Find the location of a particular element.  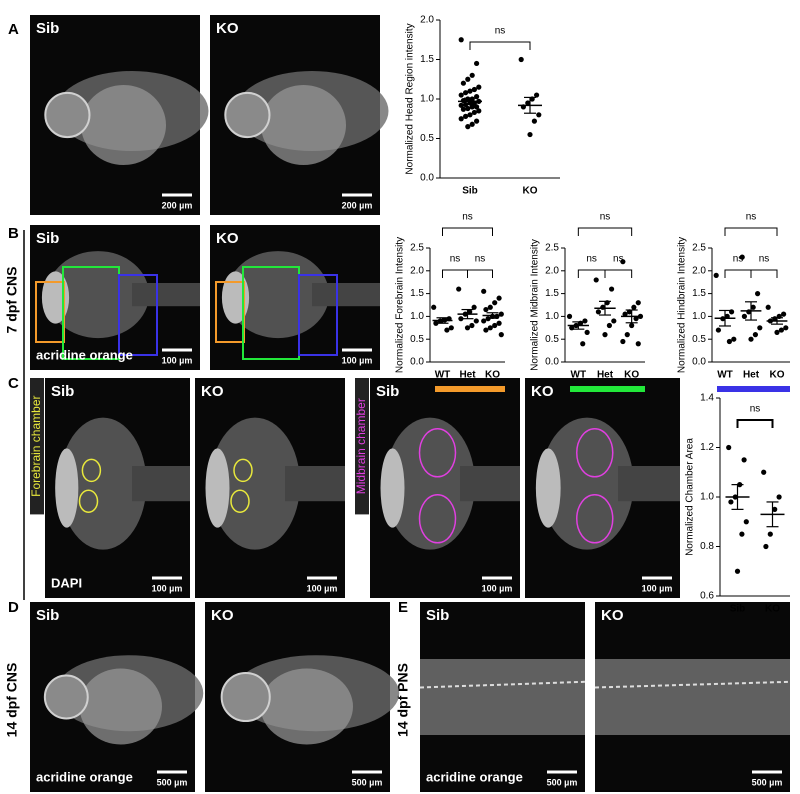

panel-letter: B is located at coordinates (13, 233).